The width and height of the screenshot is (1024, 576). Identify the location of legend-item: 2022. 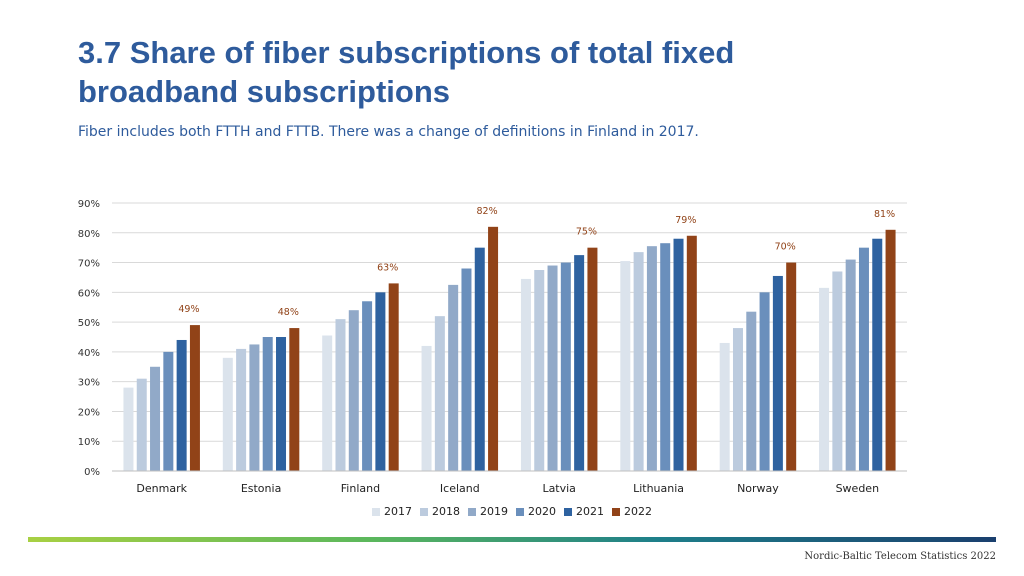
(632, 511).